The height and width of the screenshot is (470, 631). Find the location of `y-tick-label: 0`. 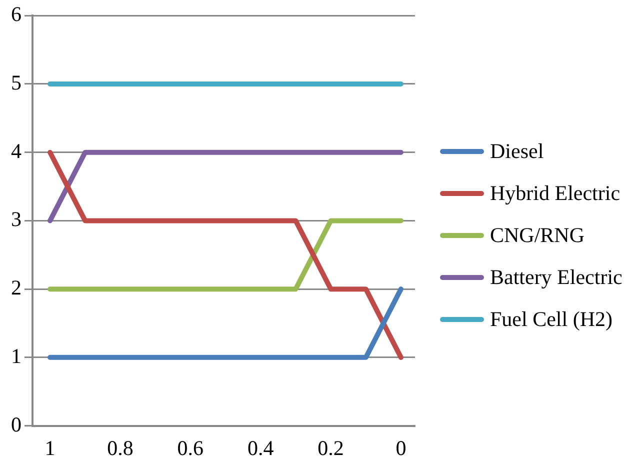

y-tick-label: 0 is located at coordinates (16, 424).